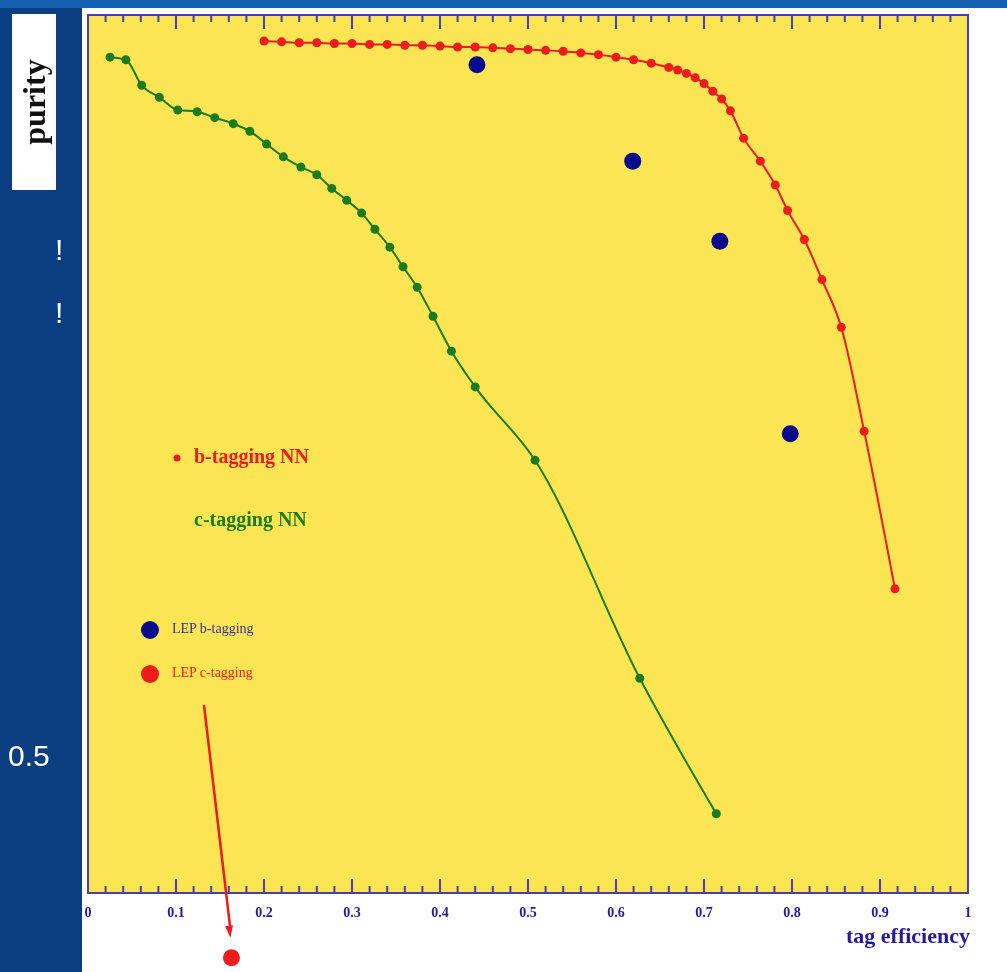 Image resolution: width=1007 pixels, height=972 pixels. Describe the element at coordinates (212, 673) in the screenshot. I see `legend-label: LEP c-tagging` at that location.